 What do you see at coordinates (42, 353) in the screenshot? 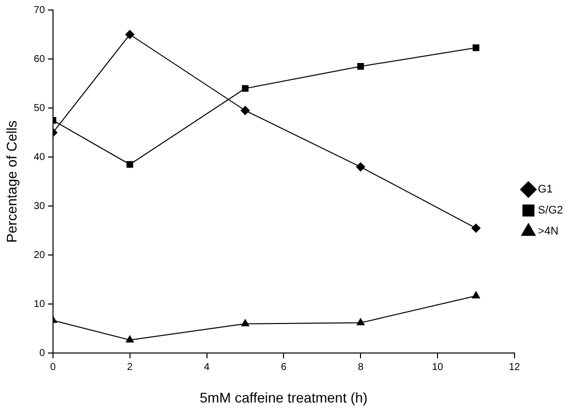
I see `y-tick-label: 0` at bounding box center [42, 353].